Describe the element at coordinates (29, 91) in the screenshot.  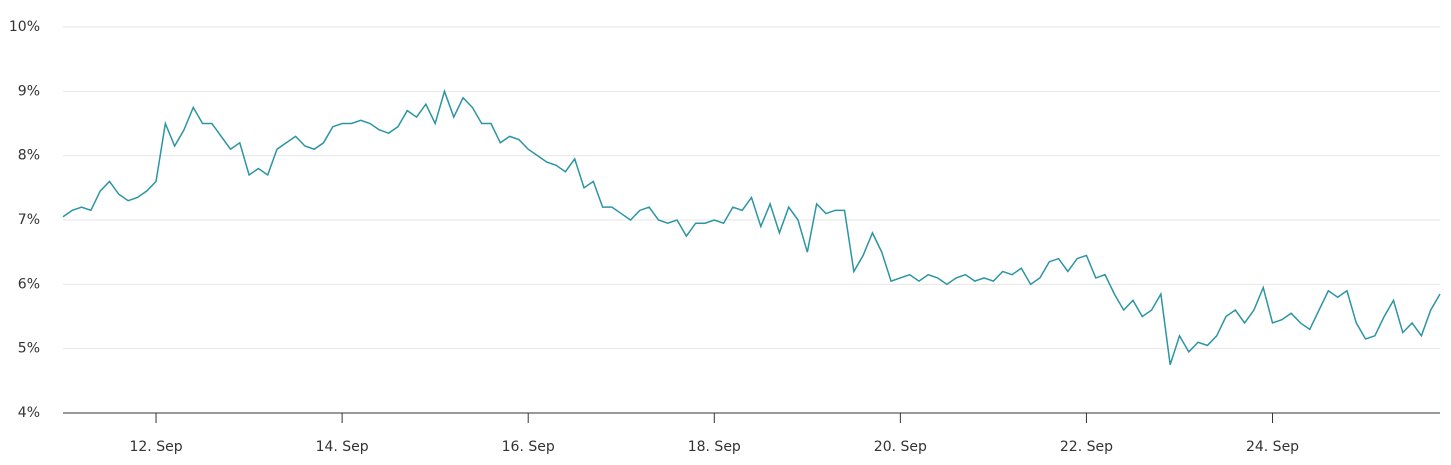
I see `y-tick-label: 9%` at that location.